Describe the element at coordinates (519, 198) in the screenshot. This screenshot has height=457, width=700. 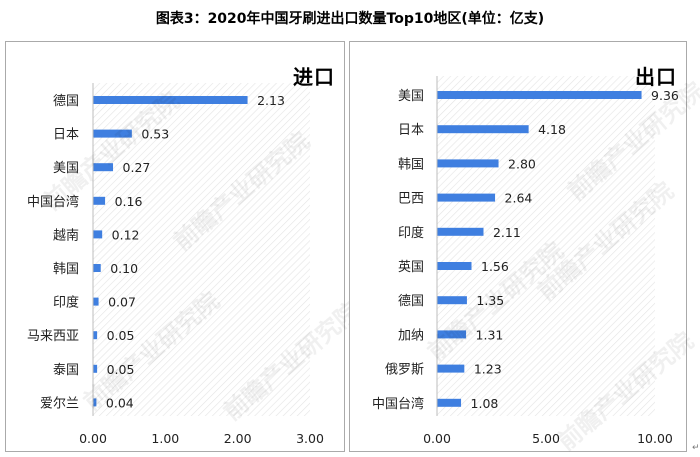
I see `value-label: 2.64` at that location.